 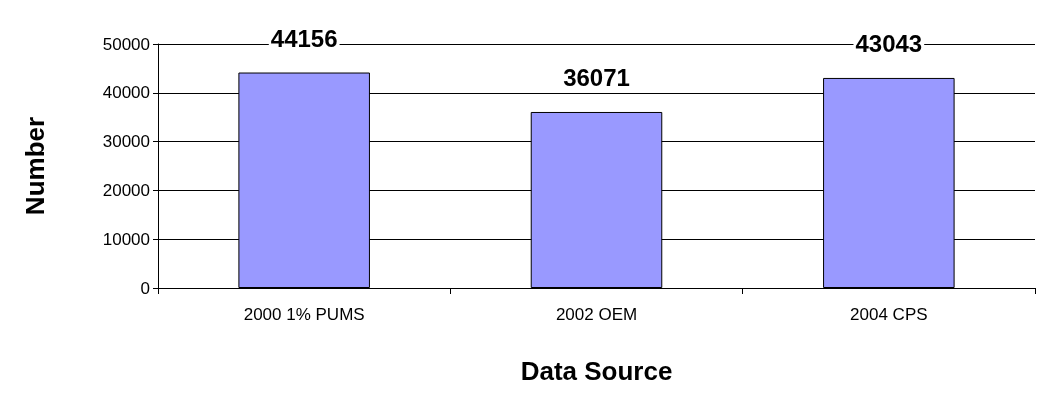 What do you see at coordinates (126, 142) in the screenshot?
I see `y-tick-label: 30000` at bounding box center [126, 142].